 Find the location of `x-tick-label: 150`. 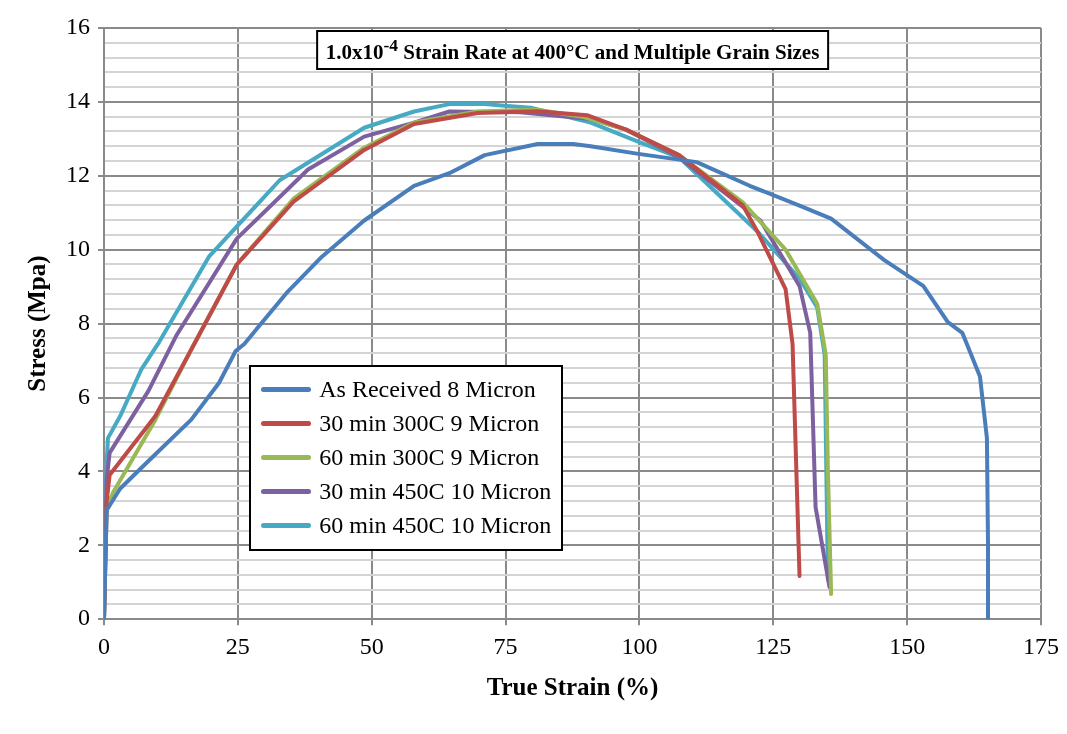

x-tick-label: 150 is located at coordinates (907, 645).